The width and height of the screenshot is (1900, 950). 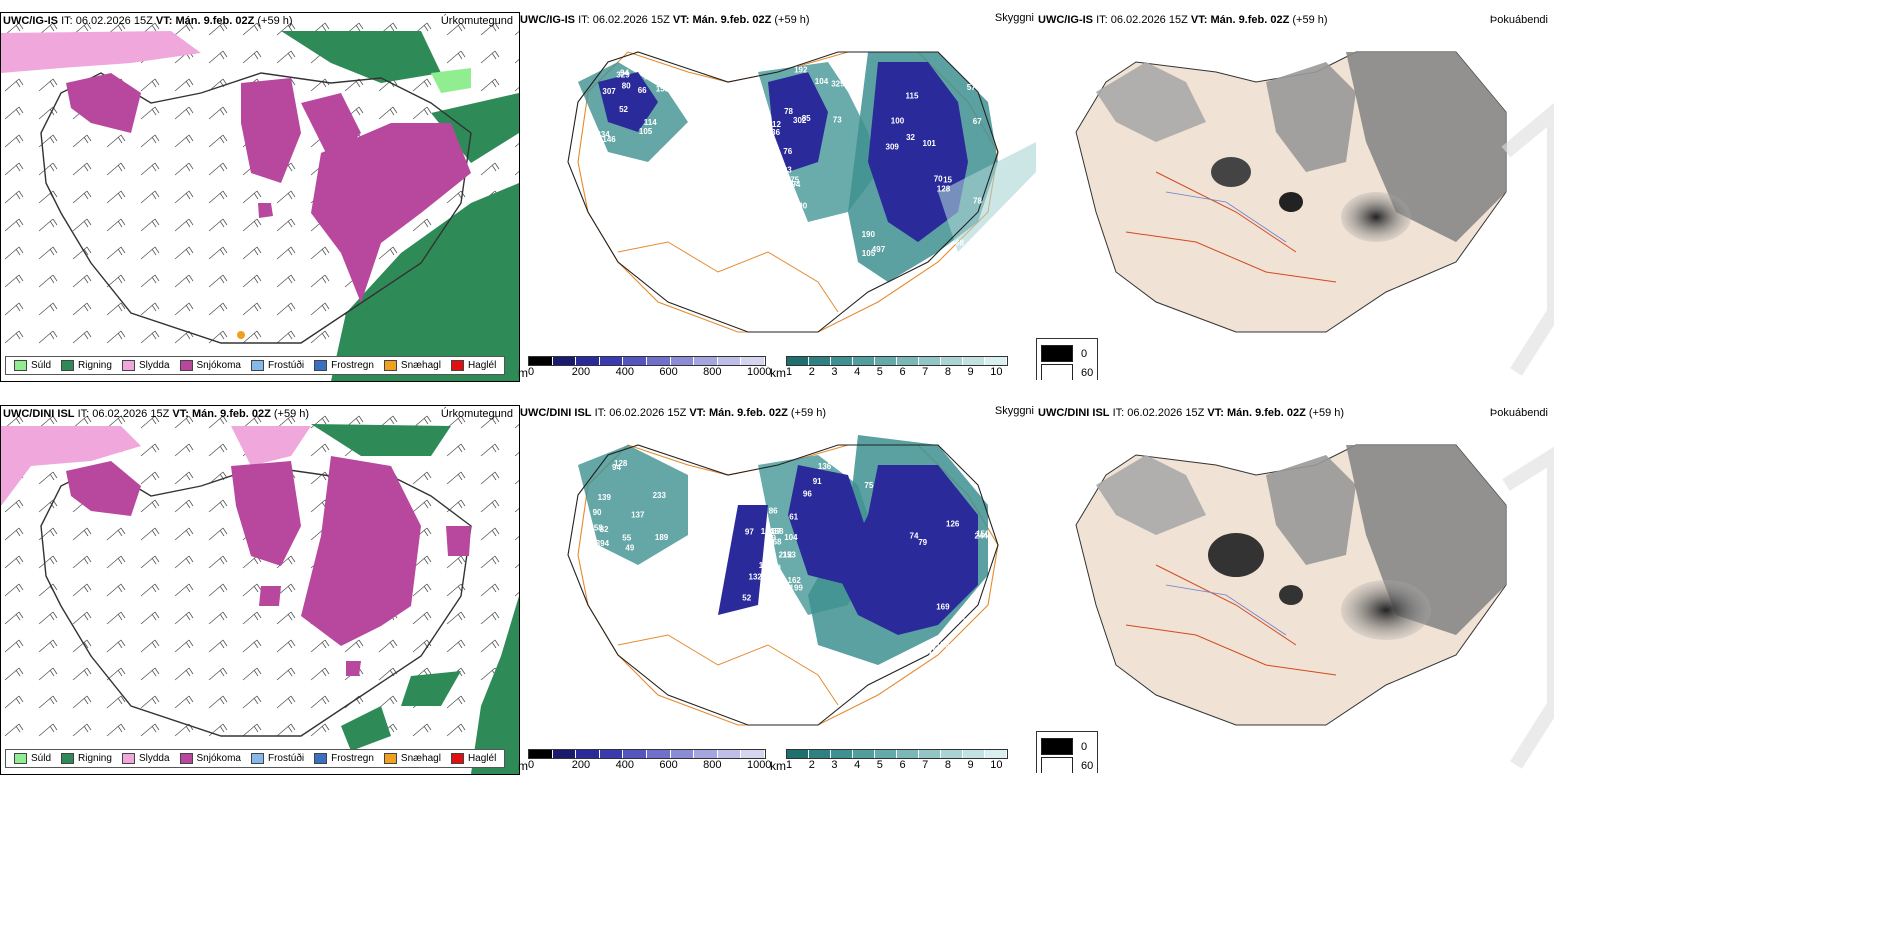 I want to click on ceiling-value-label: 94, so click(x=616, y=467).